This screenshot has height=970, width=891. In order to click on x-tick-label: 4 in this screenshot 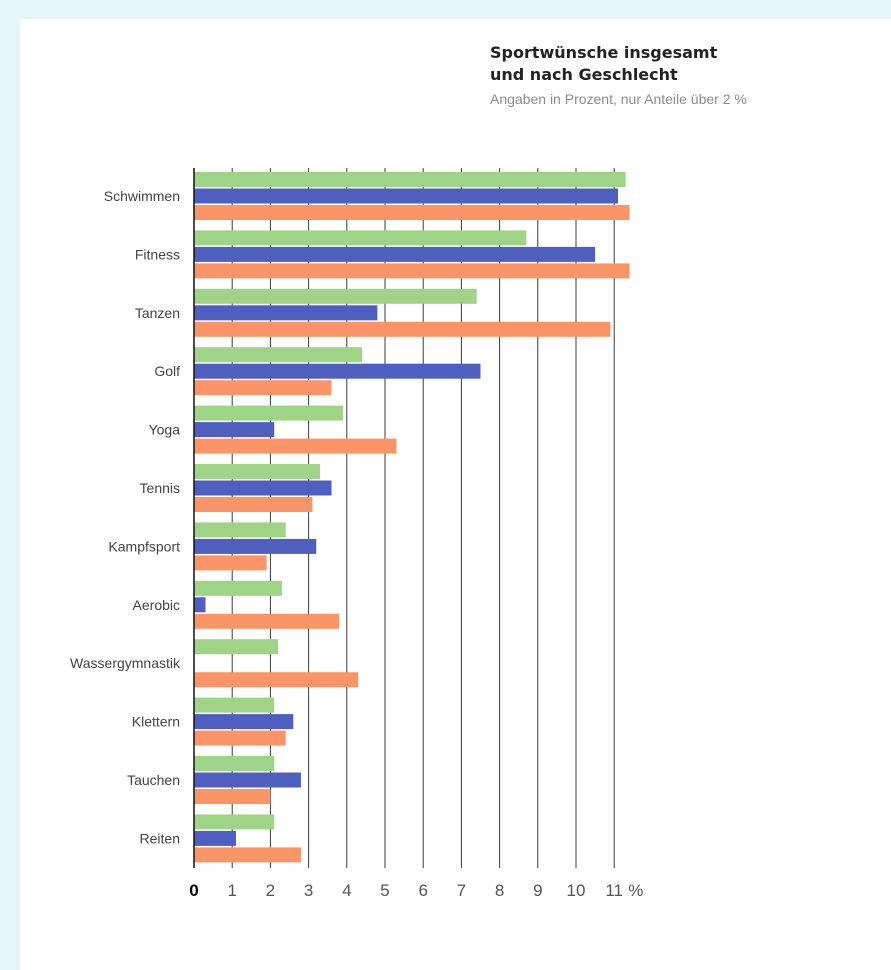, I will do `click(346, 890)`.